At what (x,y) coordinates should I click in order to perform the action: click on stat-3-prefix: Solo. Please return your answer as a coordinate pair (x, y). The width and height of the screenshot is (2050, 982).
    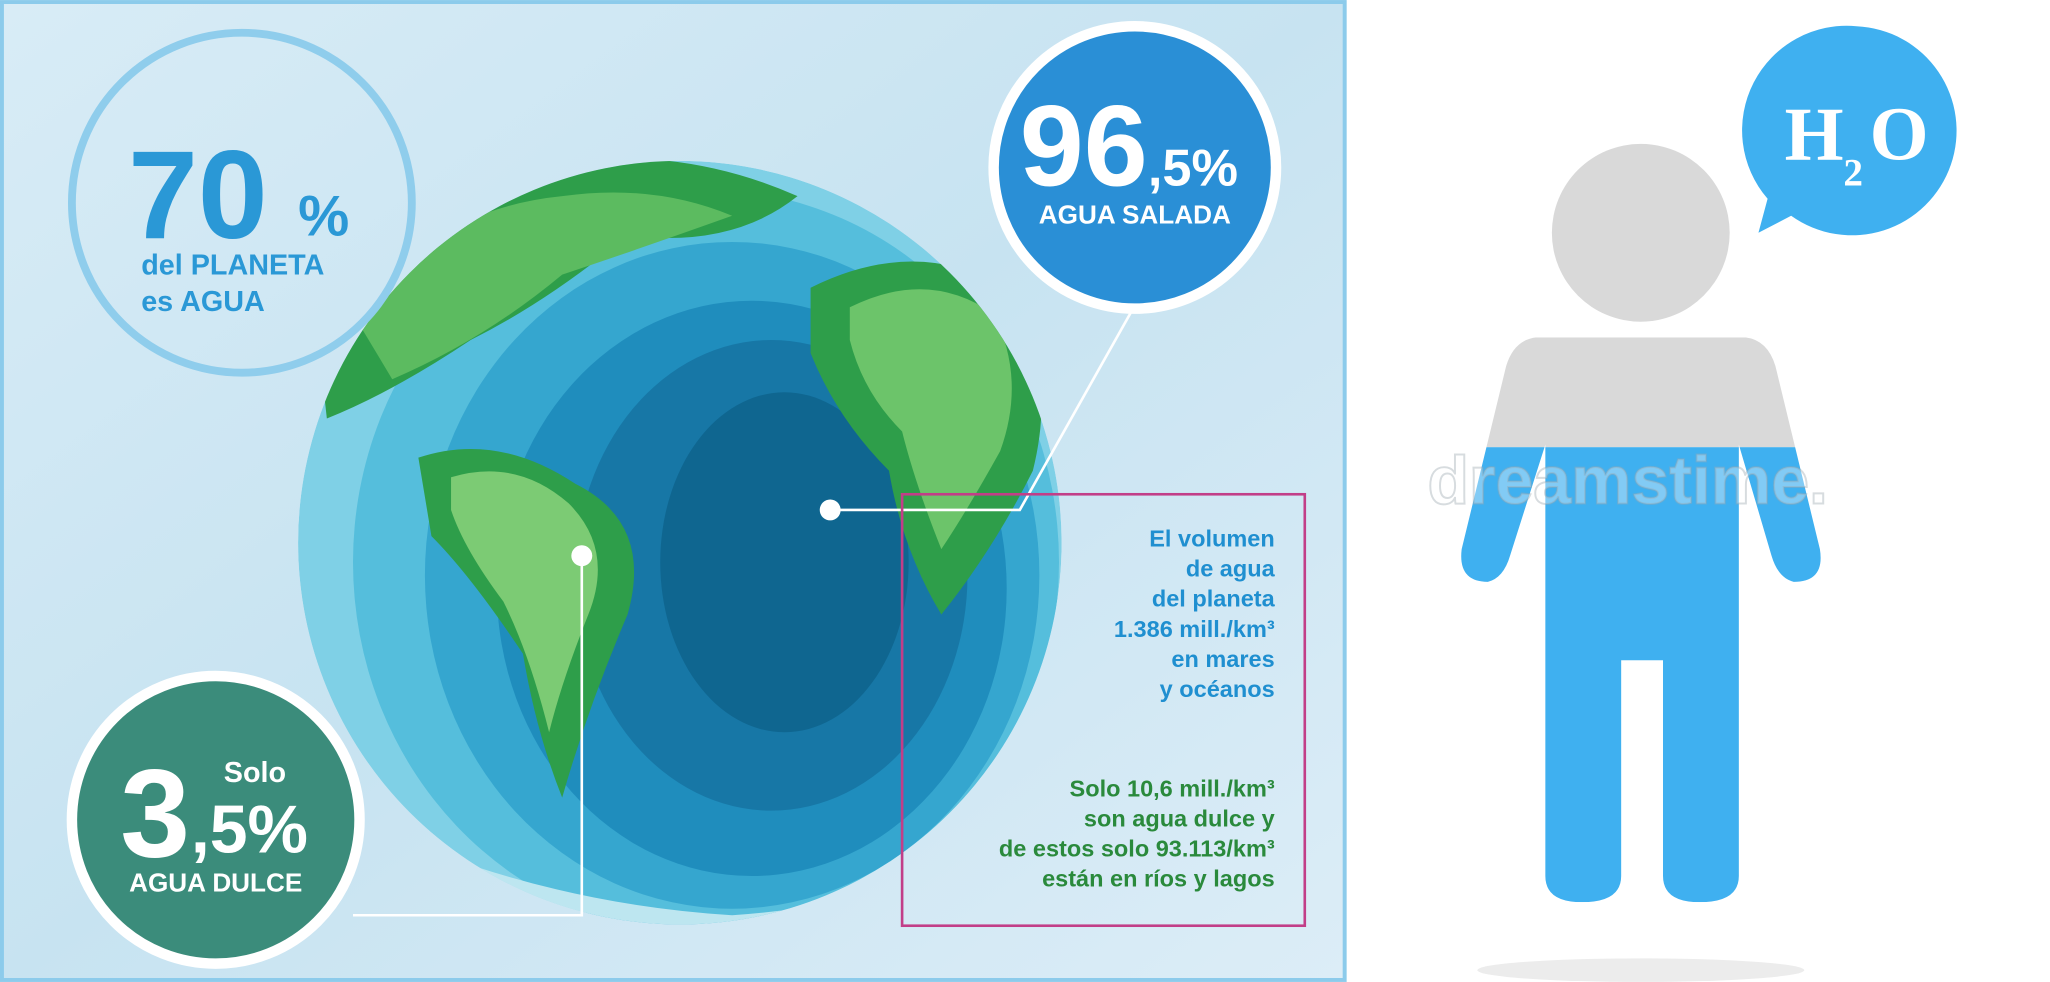
    Looking at the image, I should click on (255, 773).